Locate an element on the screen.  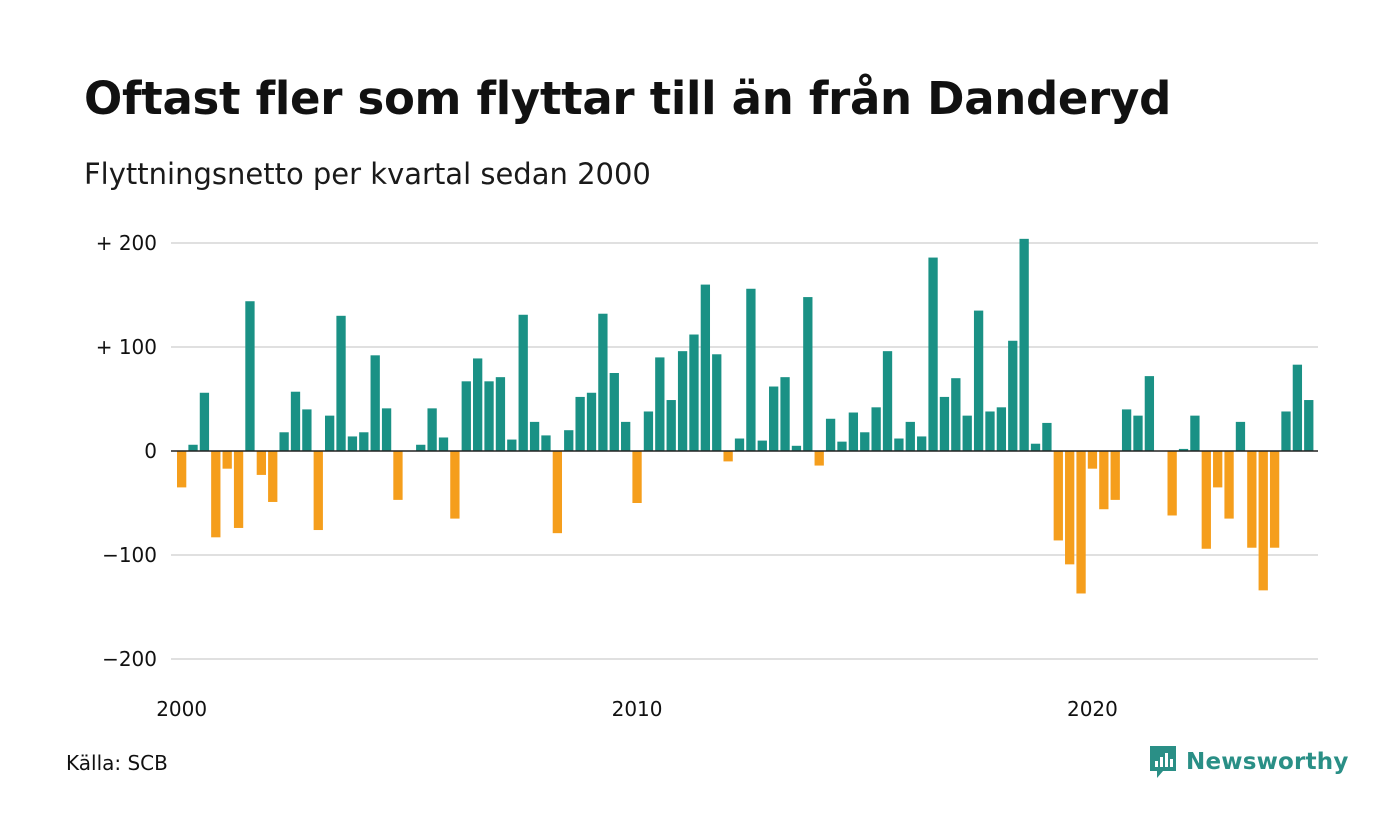
y-tick-label: 0 is located at coordinates (150, 451).